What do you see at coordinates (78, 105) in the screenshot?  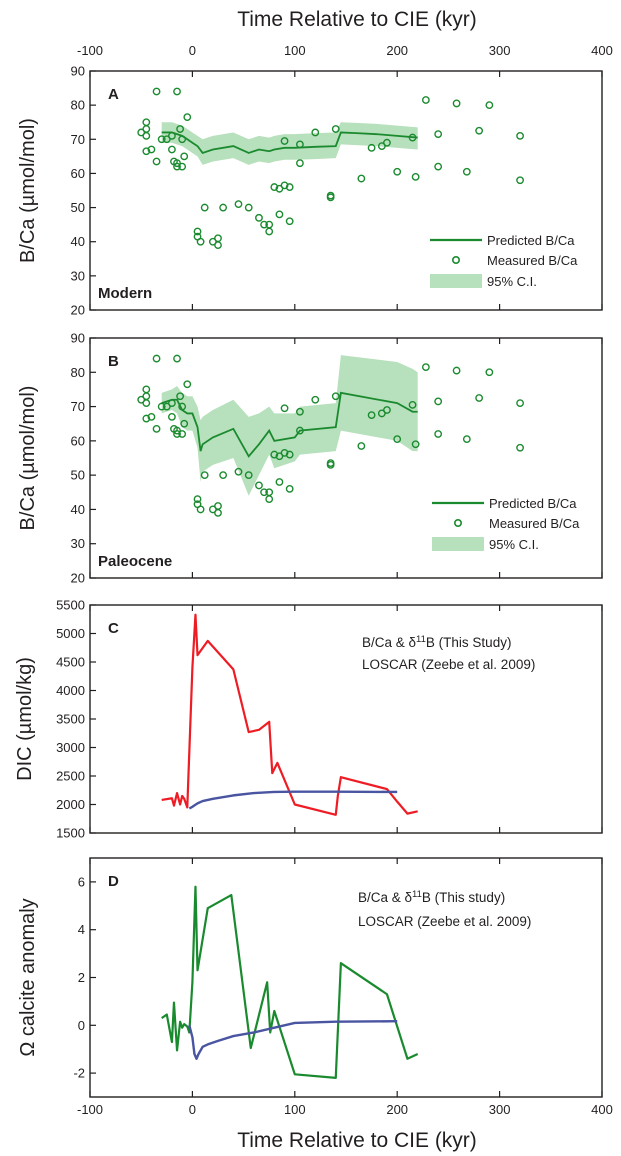 I see `y-tick-label: 80` at bounding box center [78, 105].